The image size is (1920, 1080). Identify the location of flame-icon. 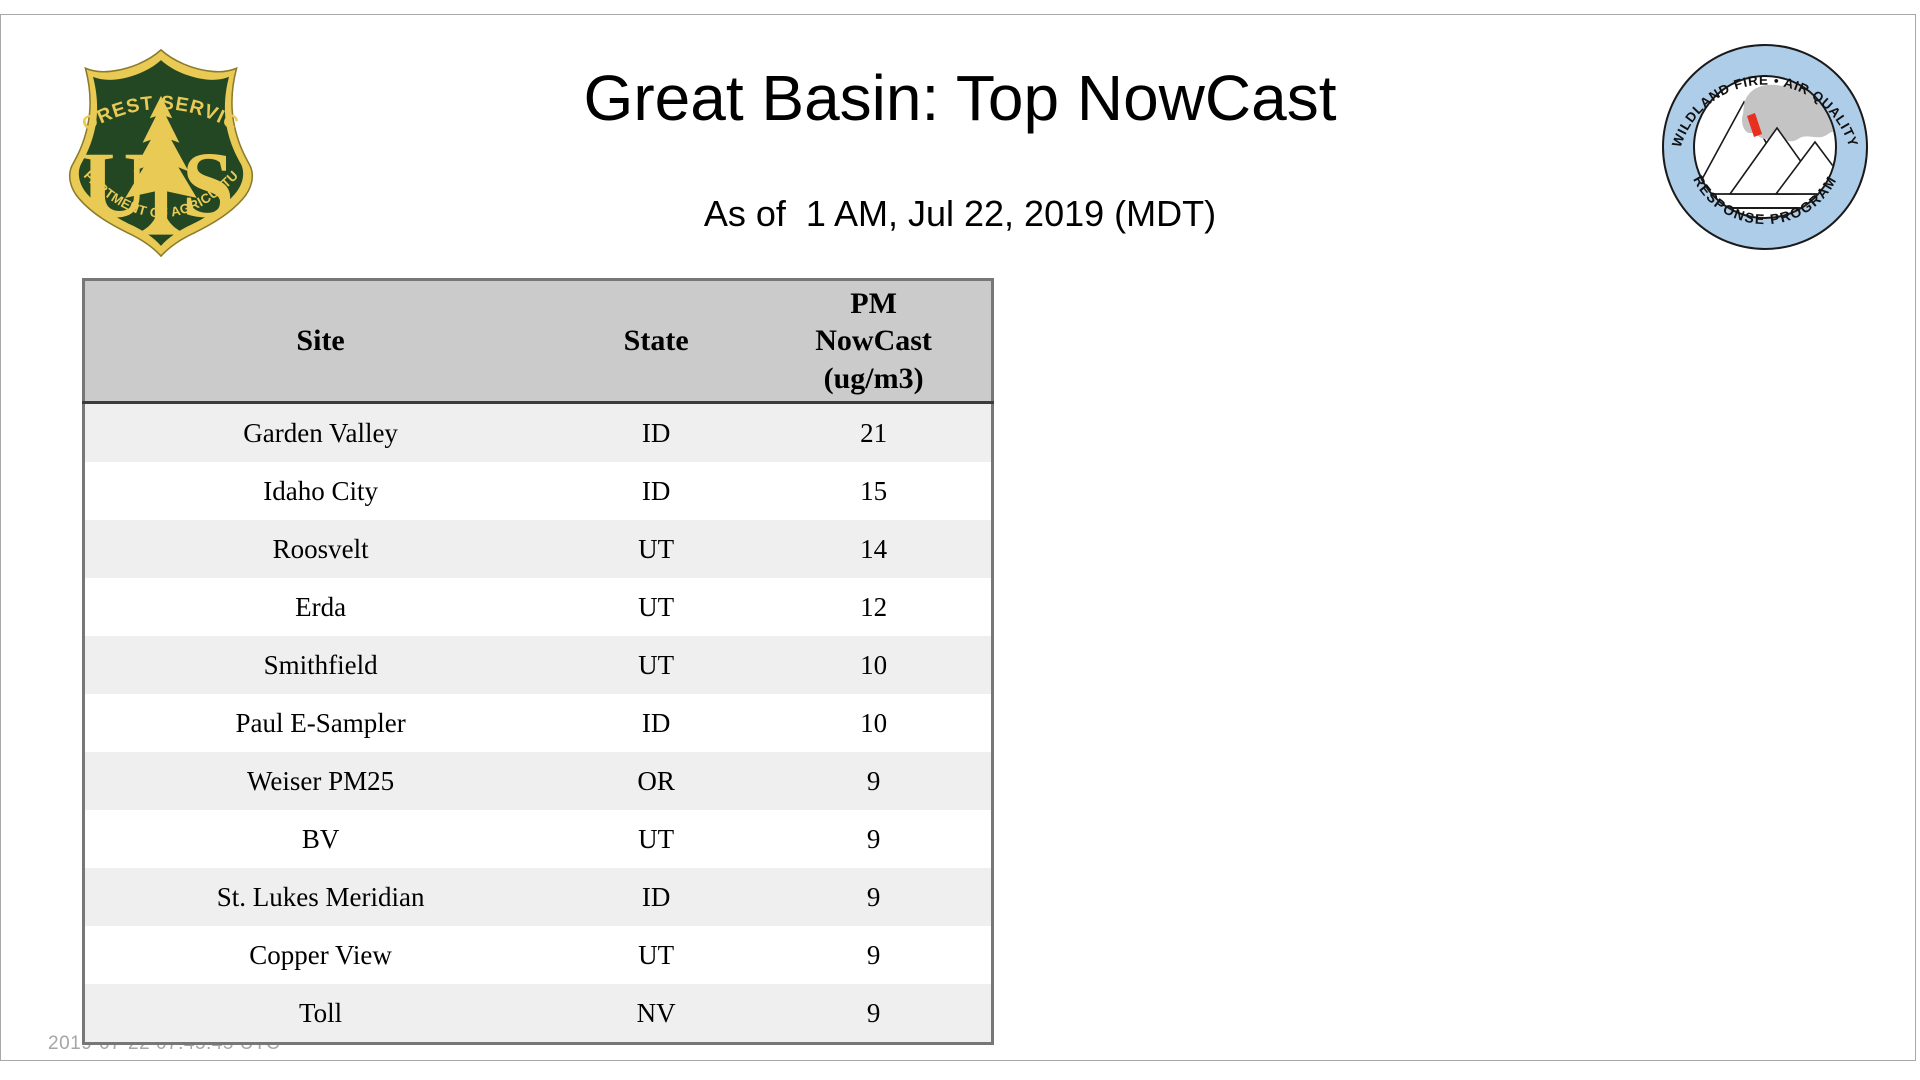
(1754, 125).